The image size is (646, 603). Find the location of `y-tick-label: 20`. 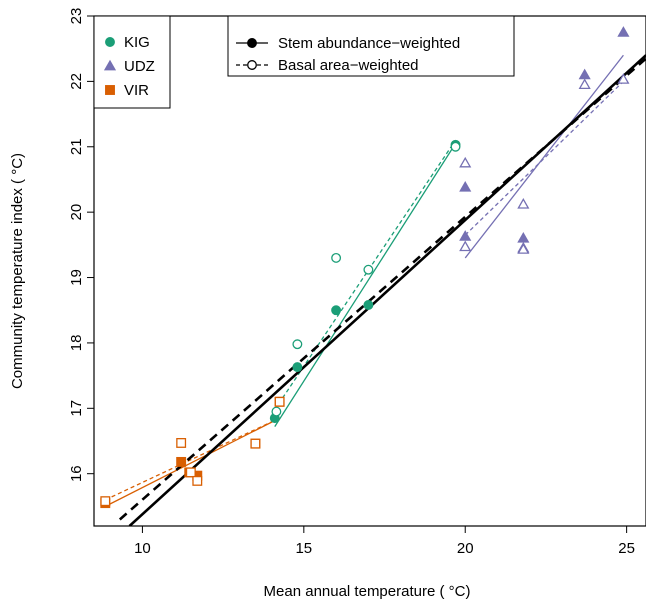

y-tick-label: 20 is located at coordinates (76, 212).